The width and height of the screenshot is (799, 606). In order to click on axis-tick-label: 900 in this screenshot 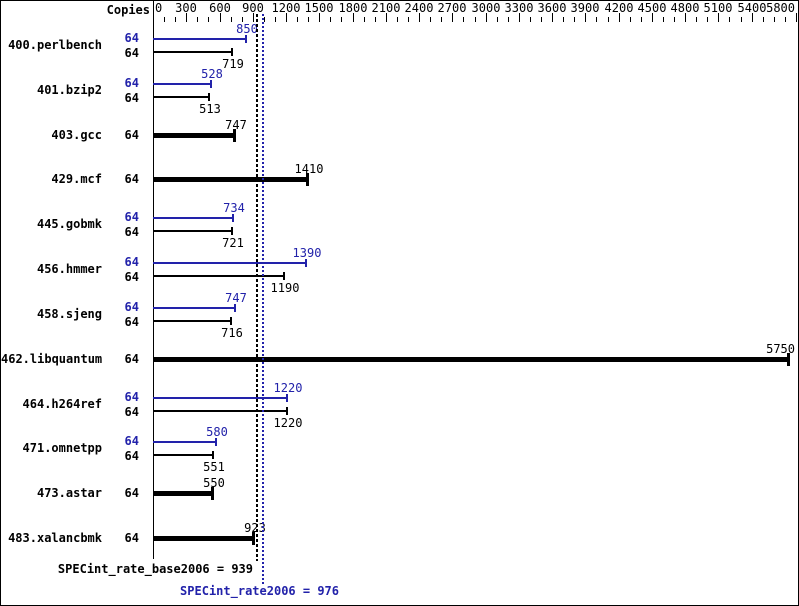, I will do `click(253, 8)`.